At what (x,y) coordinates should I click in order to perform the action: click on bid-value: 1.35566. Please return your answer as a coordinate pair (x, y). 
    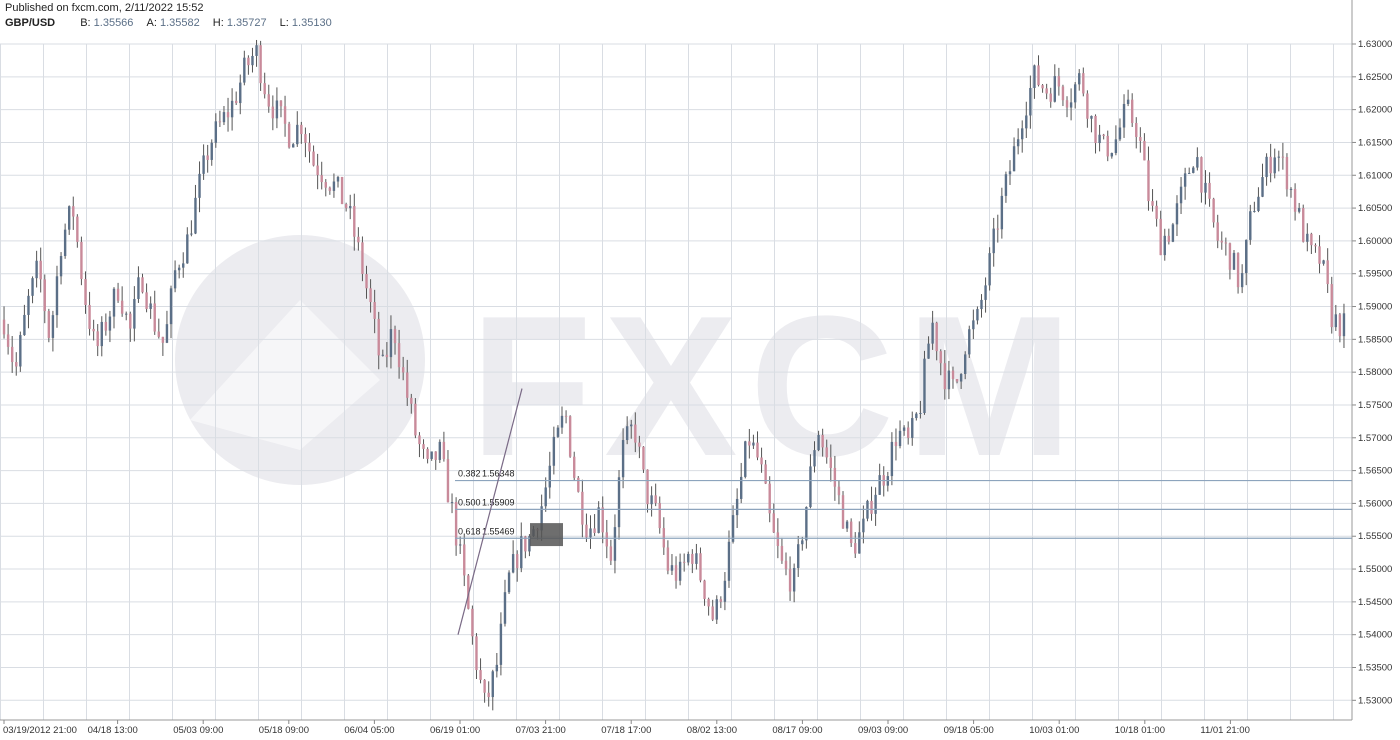
    Looking at the image, I should click on (113, 23).